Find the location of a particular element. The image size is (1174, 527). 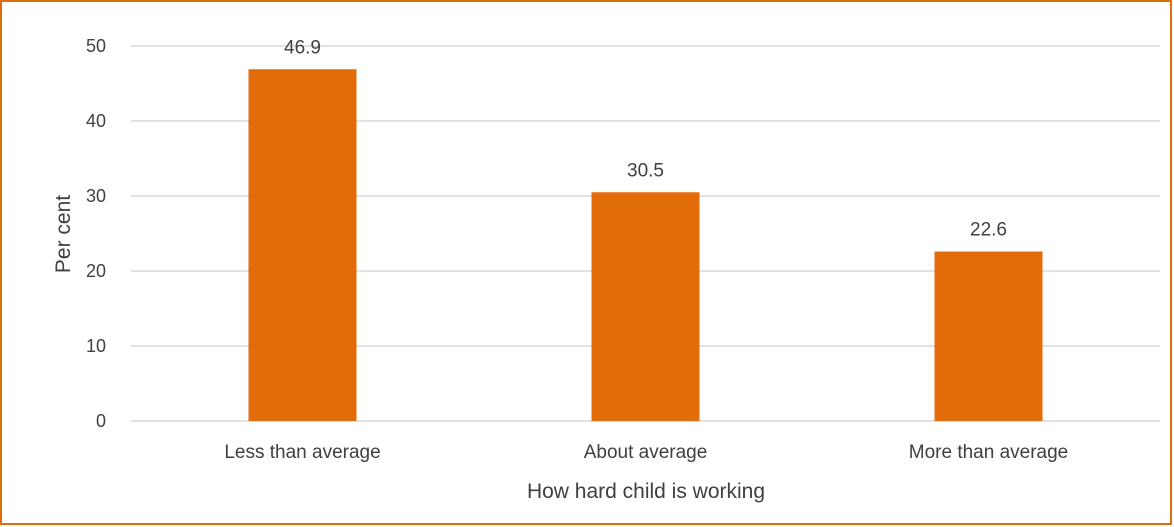

x-axis-title: How hard child is working is located at coordinates (646, 491).